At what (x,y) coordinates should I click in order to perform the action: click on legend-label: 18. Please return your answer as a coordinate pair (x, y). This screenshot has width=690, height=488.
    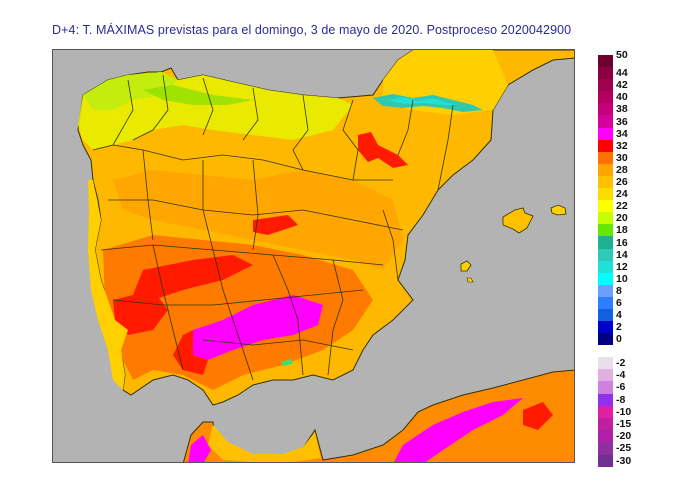
    Looking at the image, I should click on (622, 230).